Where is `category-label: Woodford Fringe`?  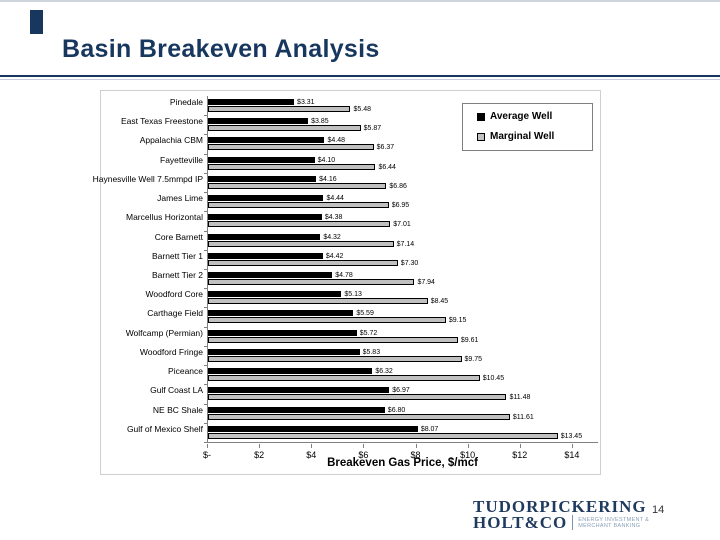
category-label: Woodford Fringe is located at coordinates (171, 351).